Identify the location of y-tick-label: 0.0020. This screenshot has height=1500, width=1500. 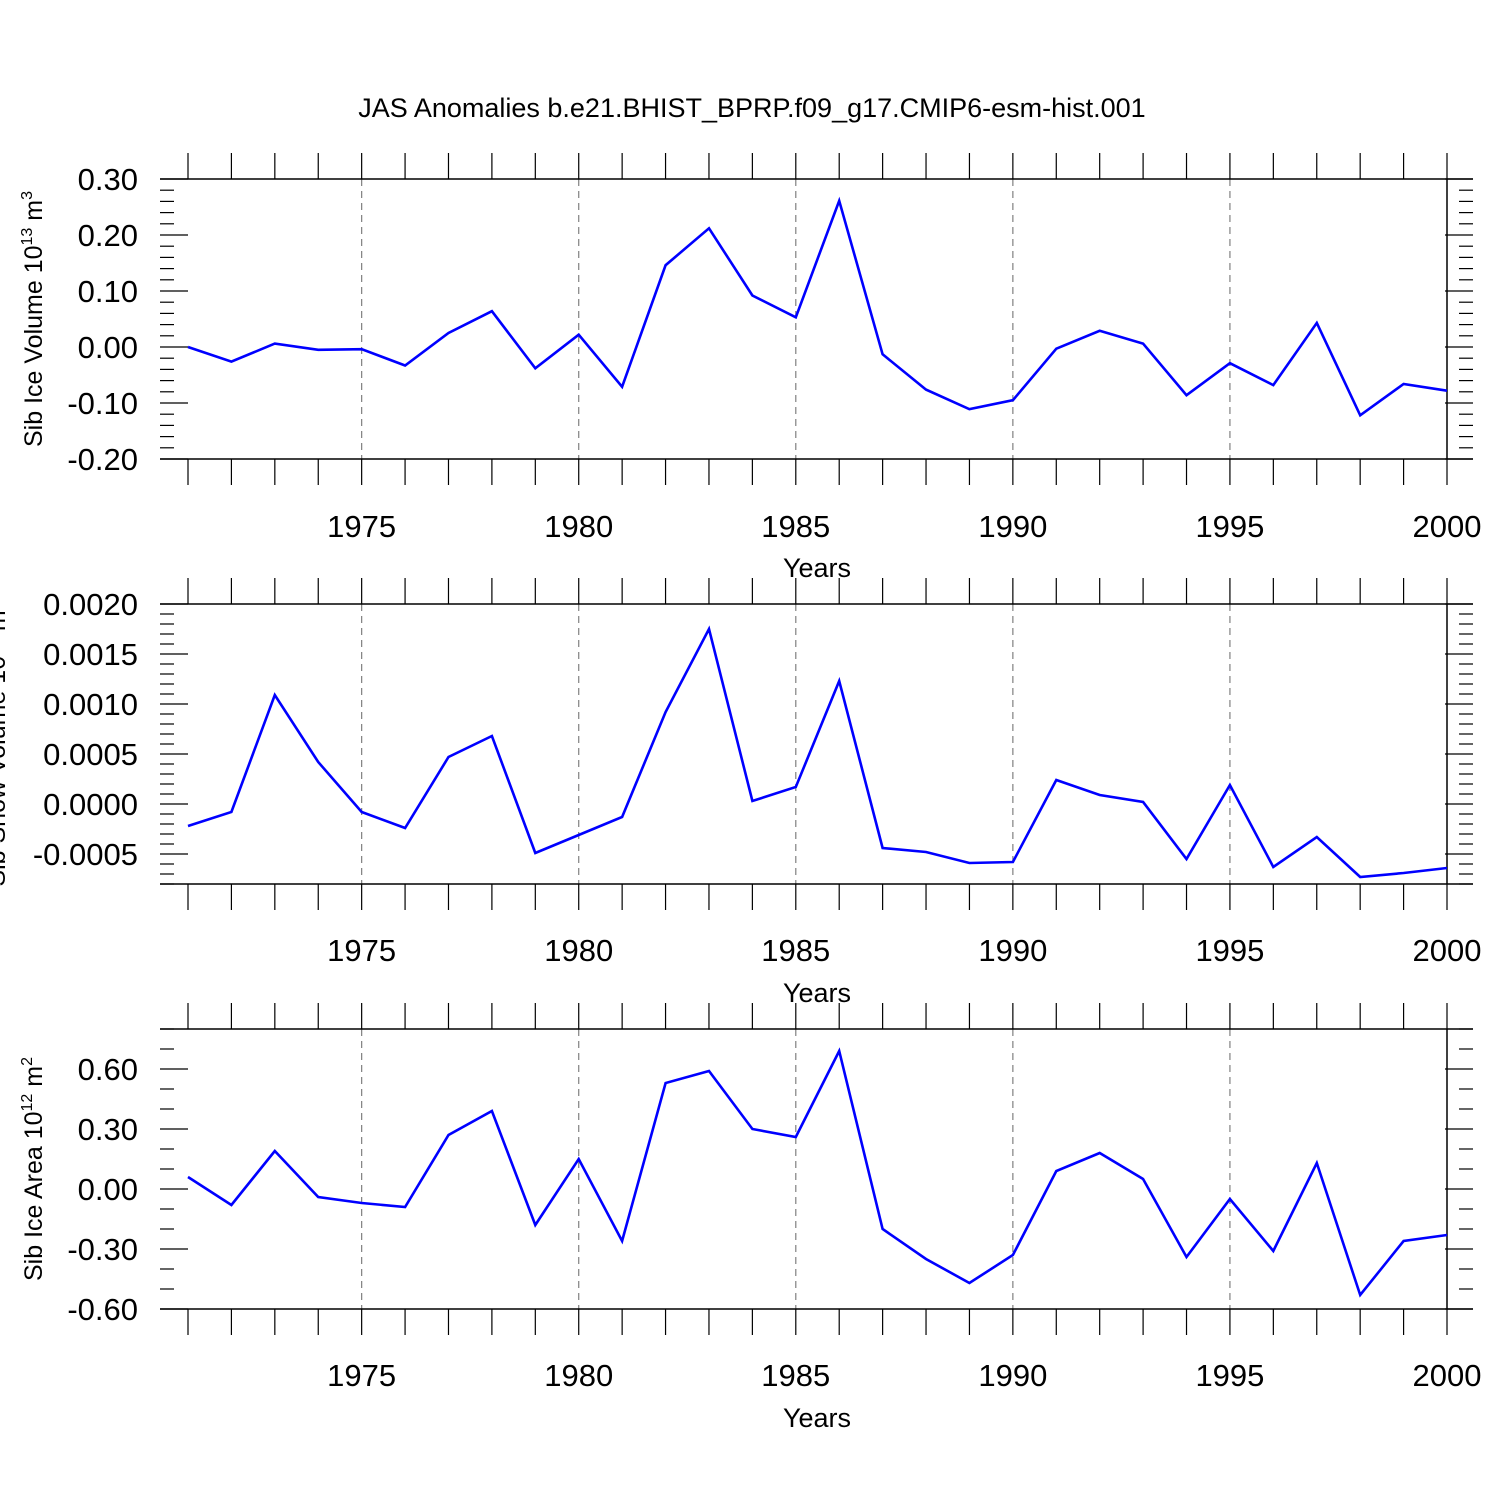
(90, 604).